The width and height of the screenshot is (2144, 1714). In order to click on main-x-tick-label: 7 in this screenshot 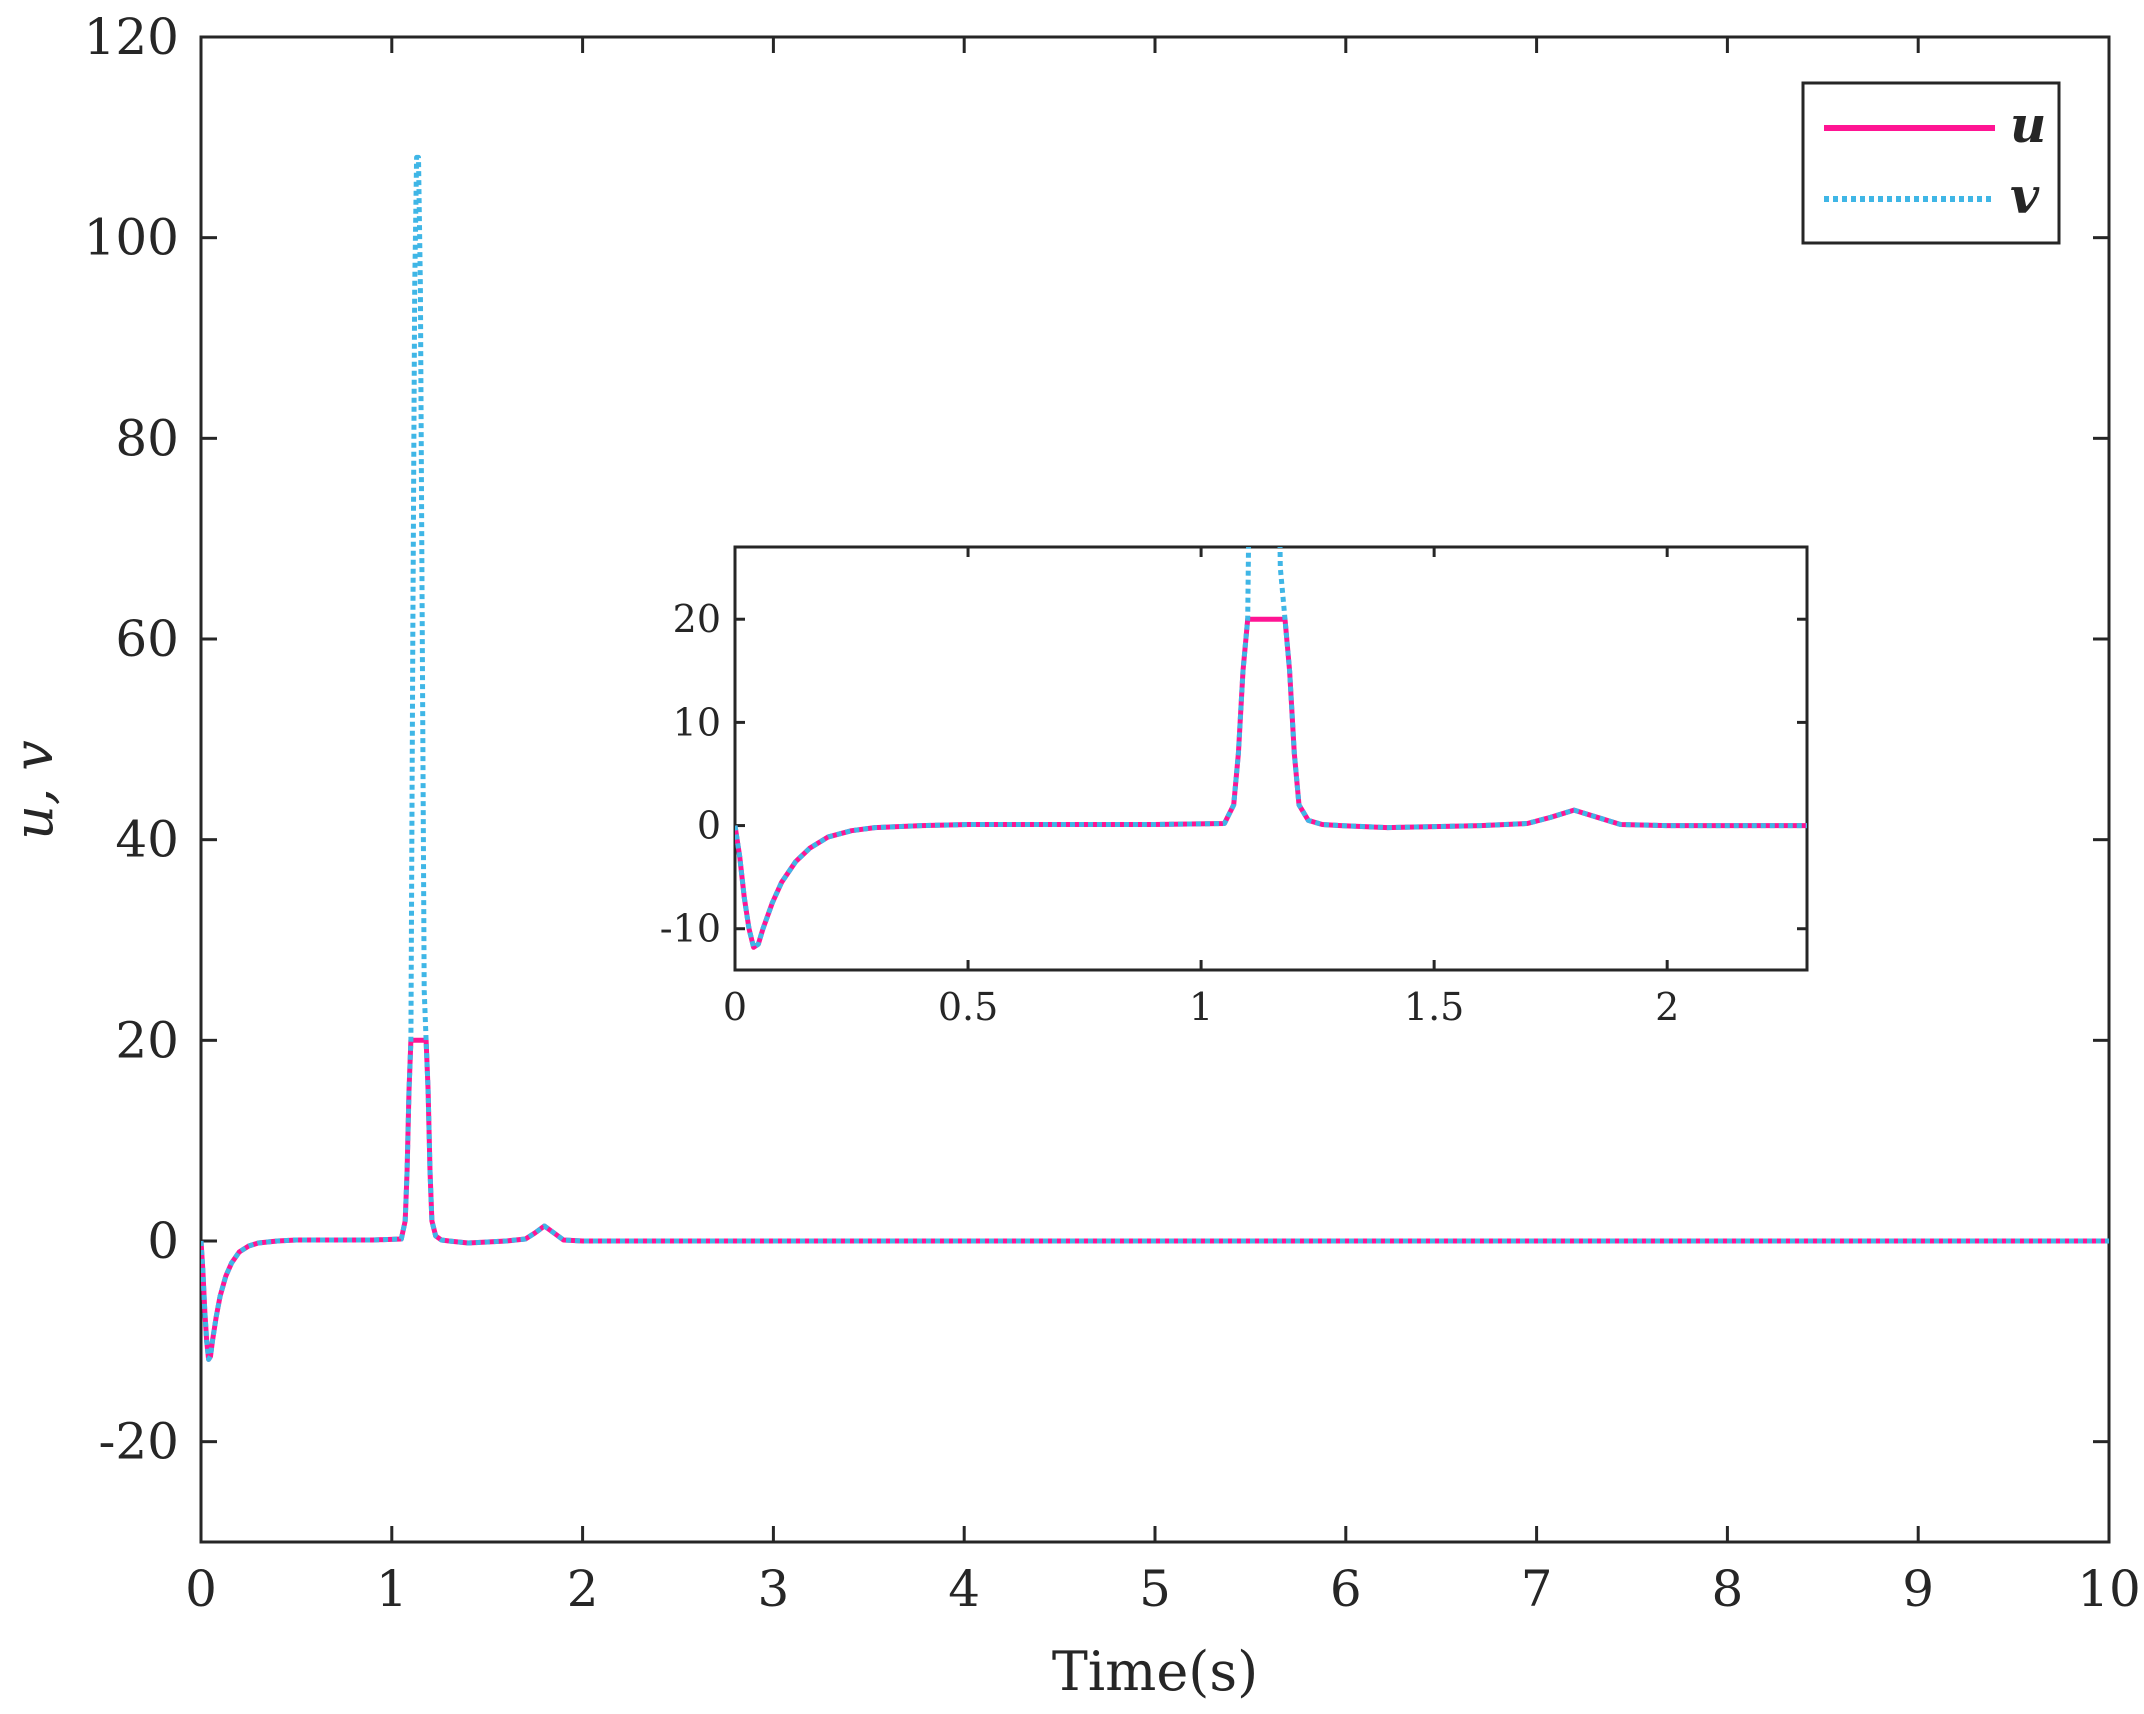, I will do `click(1537, 1589)`.